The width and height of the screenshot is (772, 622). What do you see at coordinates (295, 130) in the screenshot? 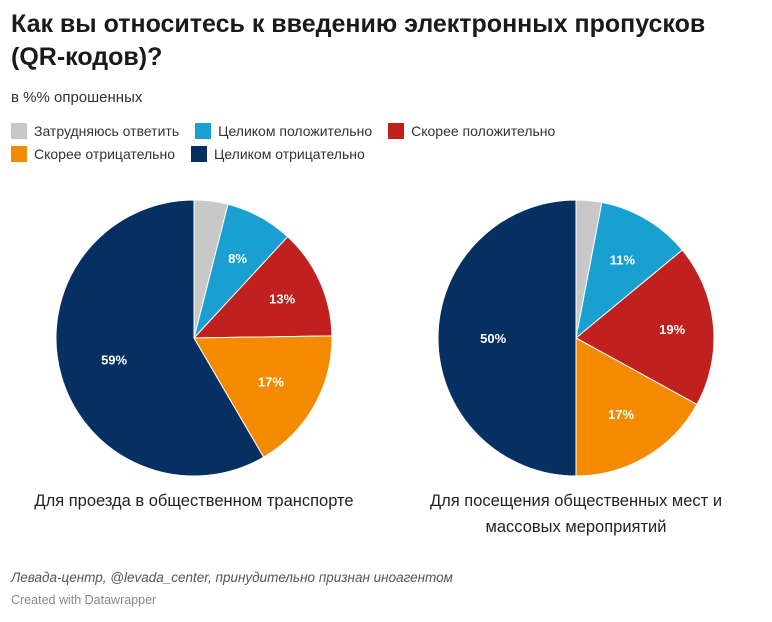
I see `legend-label: Целиком положительно` at bounding box center [295, 130].